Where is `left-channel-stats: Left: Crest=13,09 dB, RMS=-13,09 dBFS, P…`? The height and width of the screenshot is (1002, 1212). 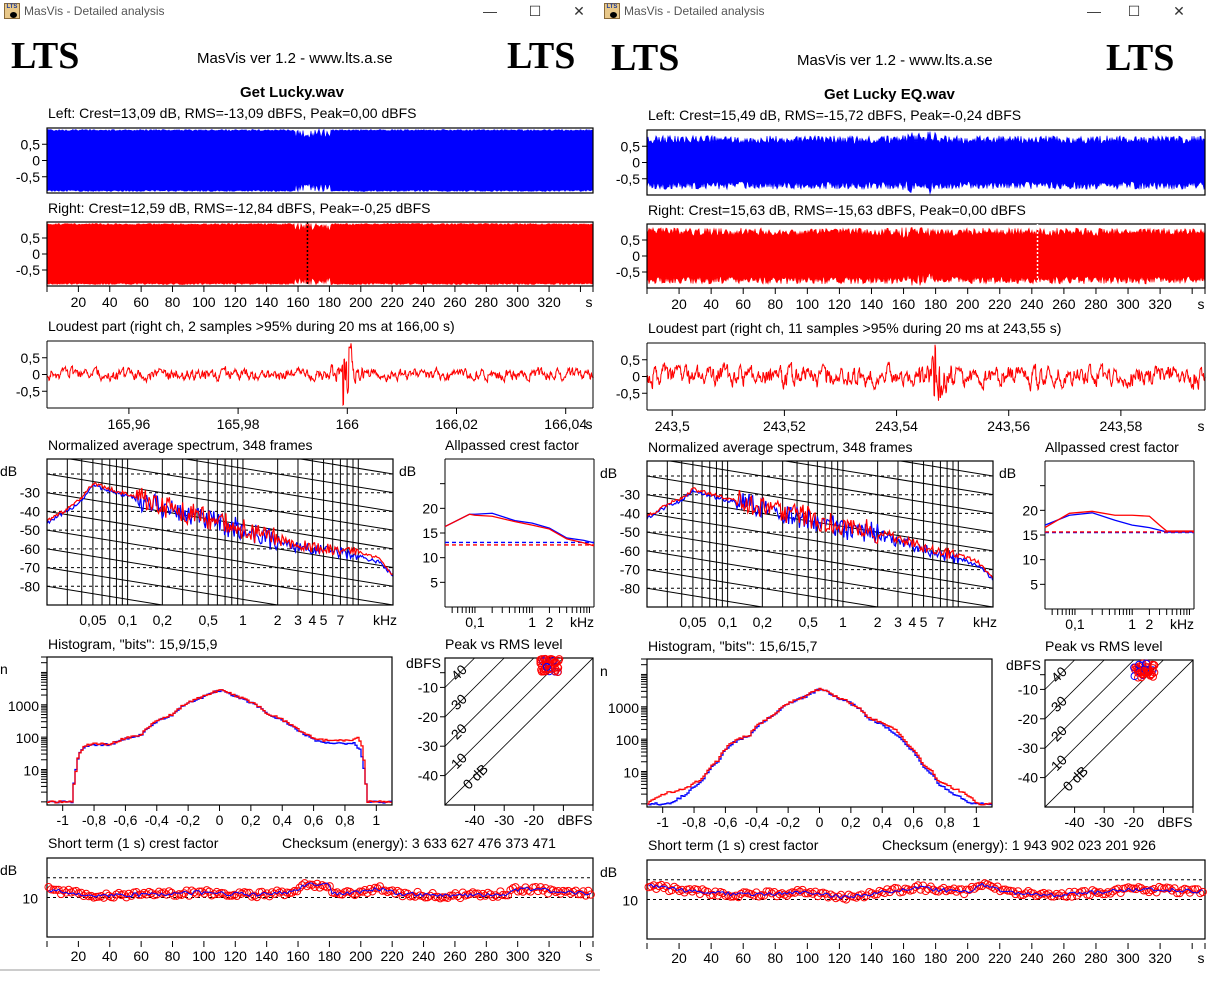
left-channel-stats: Left: Crest=13,09 dB, RMS=-13,09 dBFS, P… is located at coordinates (232, 113).